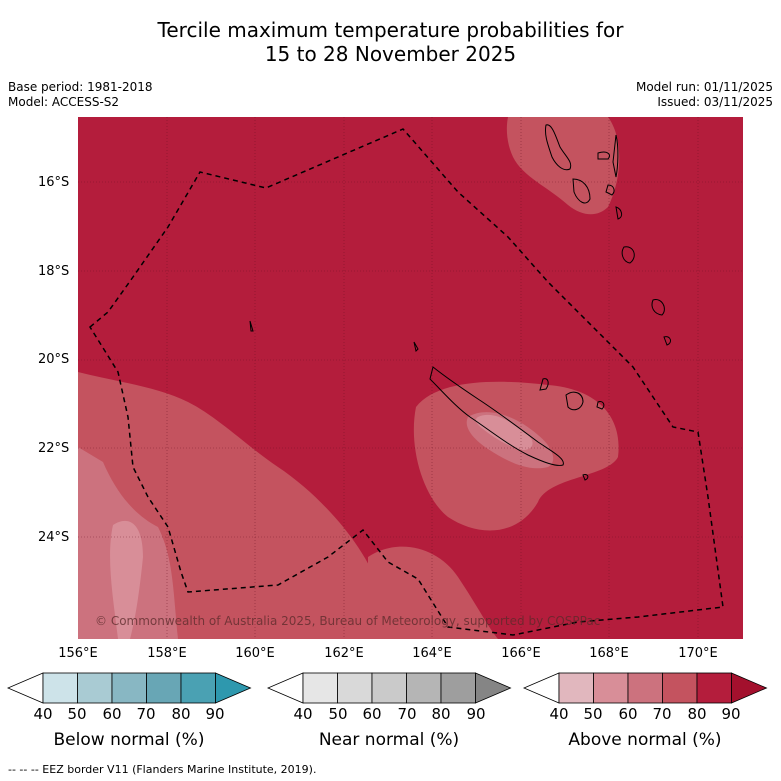  I want to click on cb1-tick-80: 80, so click(441, 714).